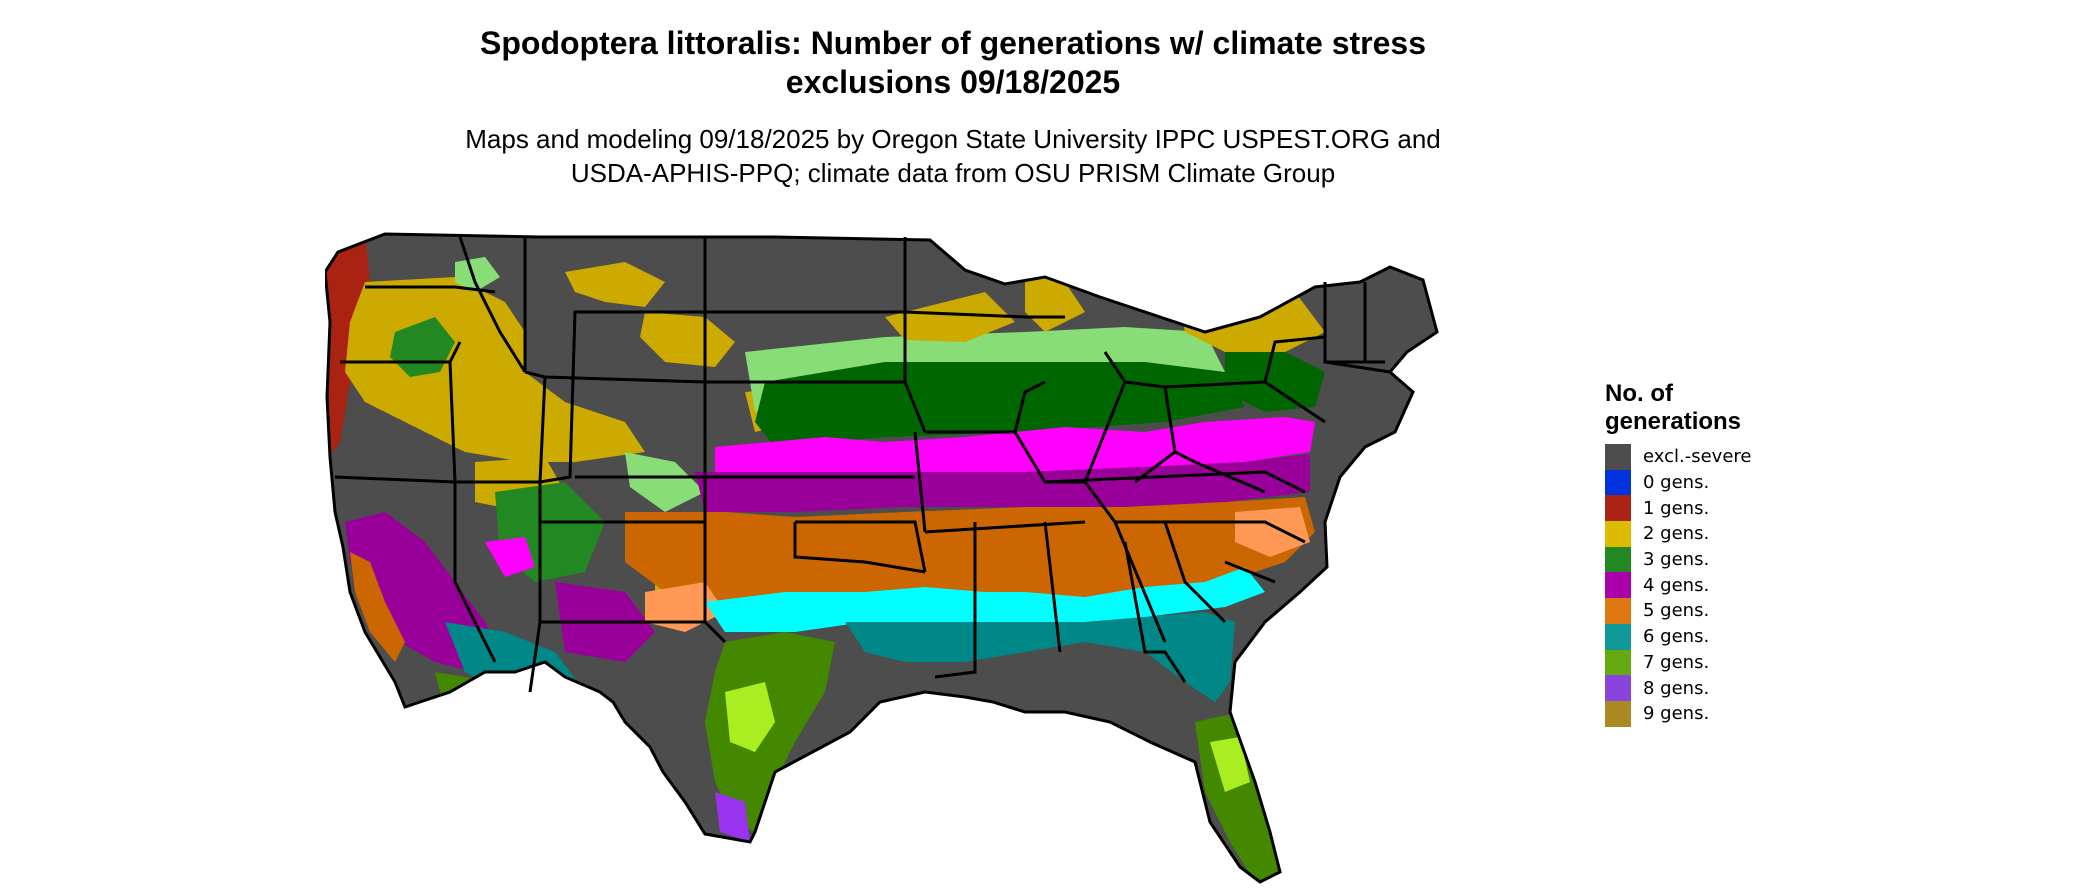  I want to click on legend-item-9-gens: 9 gens., so click(1725, 713).